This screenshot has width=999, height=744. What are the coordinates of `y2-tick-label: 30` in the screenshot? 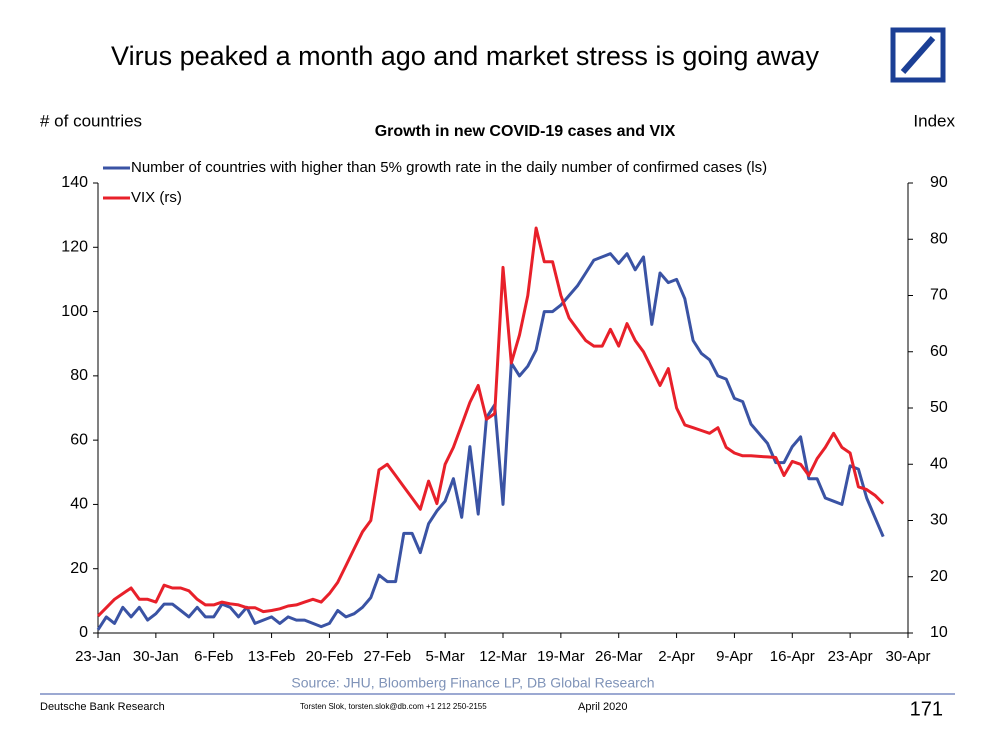 It's located at (939, 520).